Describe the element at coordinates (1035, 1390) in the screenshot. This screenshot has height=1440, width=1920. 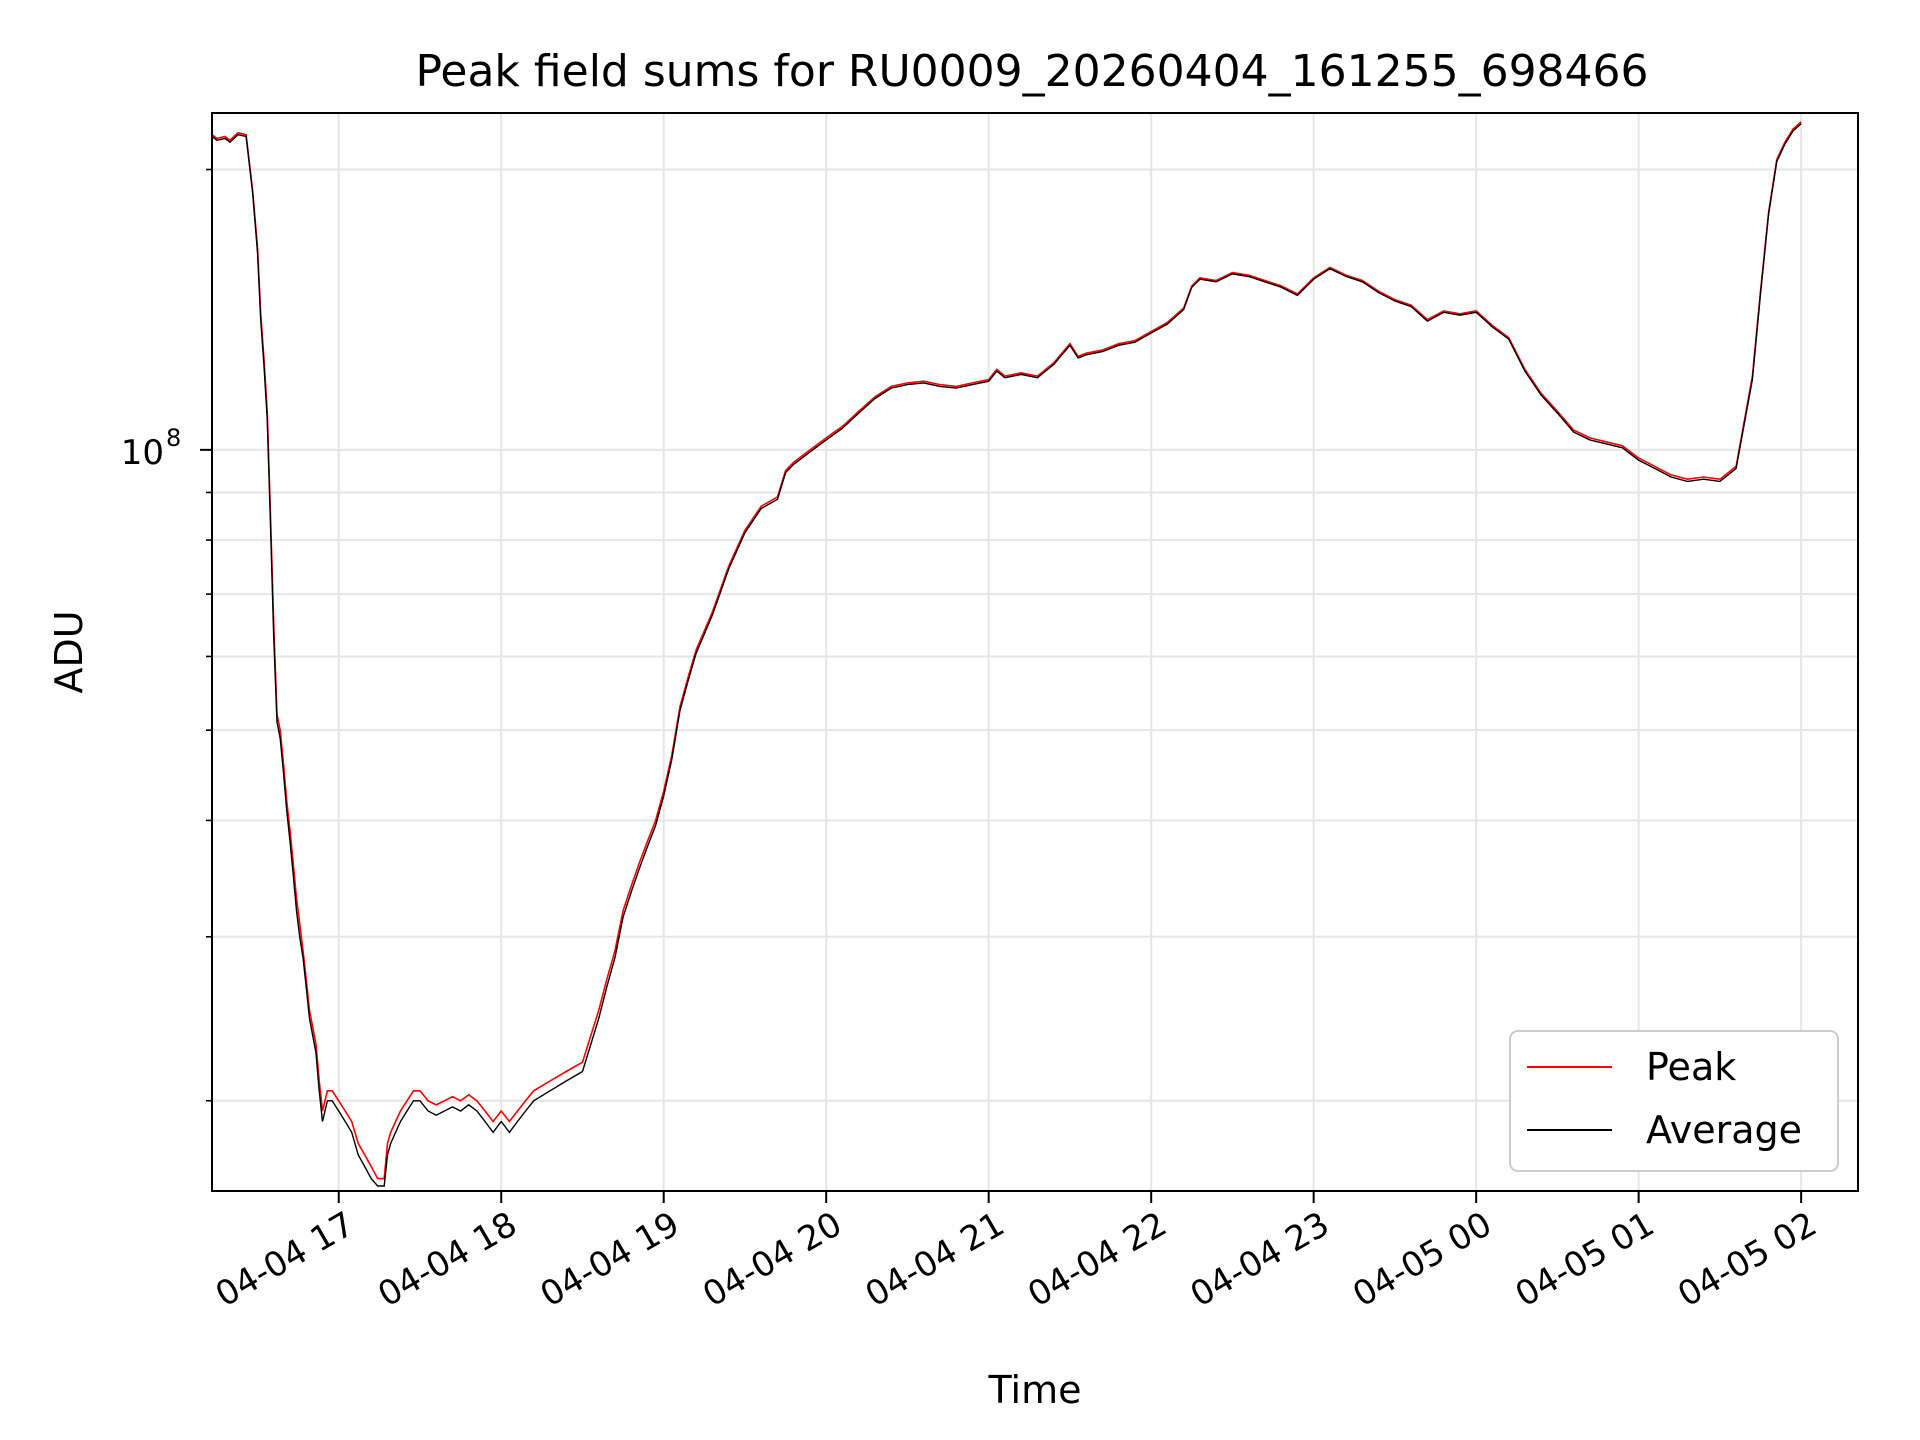
I see `x-axis-label: Time` at that location.